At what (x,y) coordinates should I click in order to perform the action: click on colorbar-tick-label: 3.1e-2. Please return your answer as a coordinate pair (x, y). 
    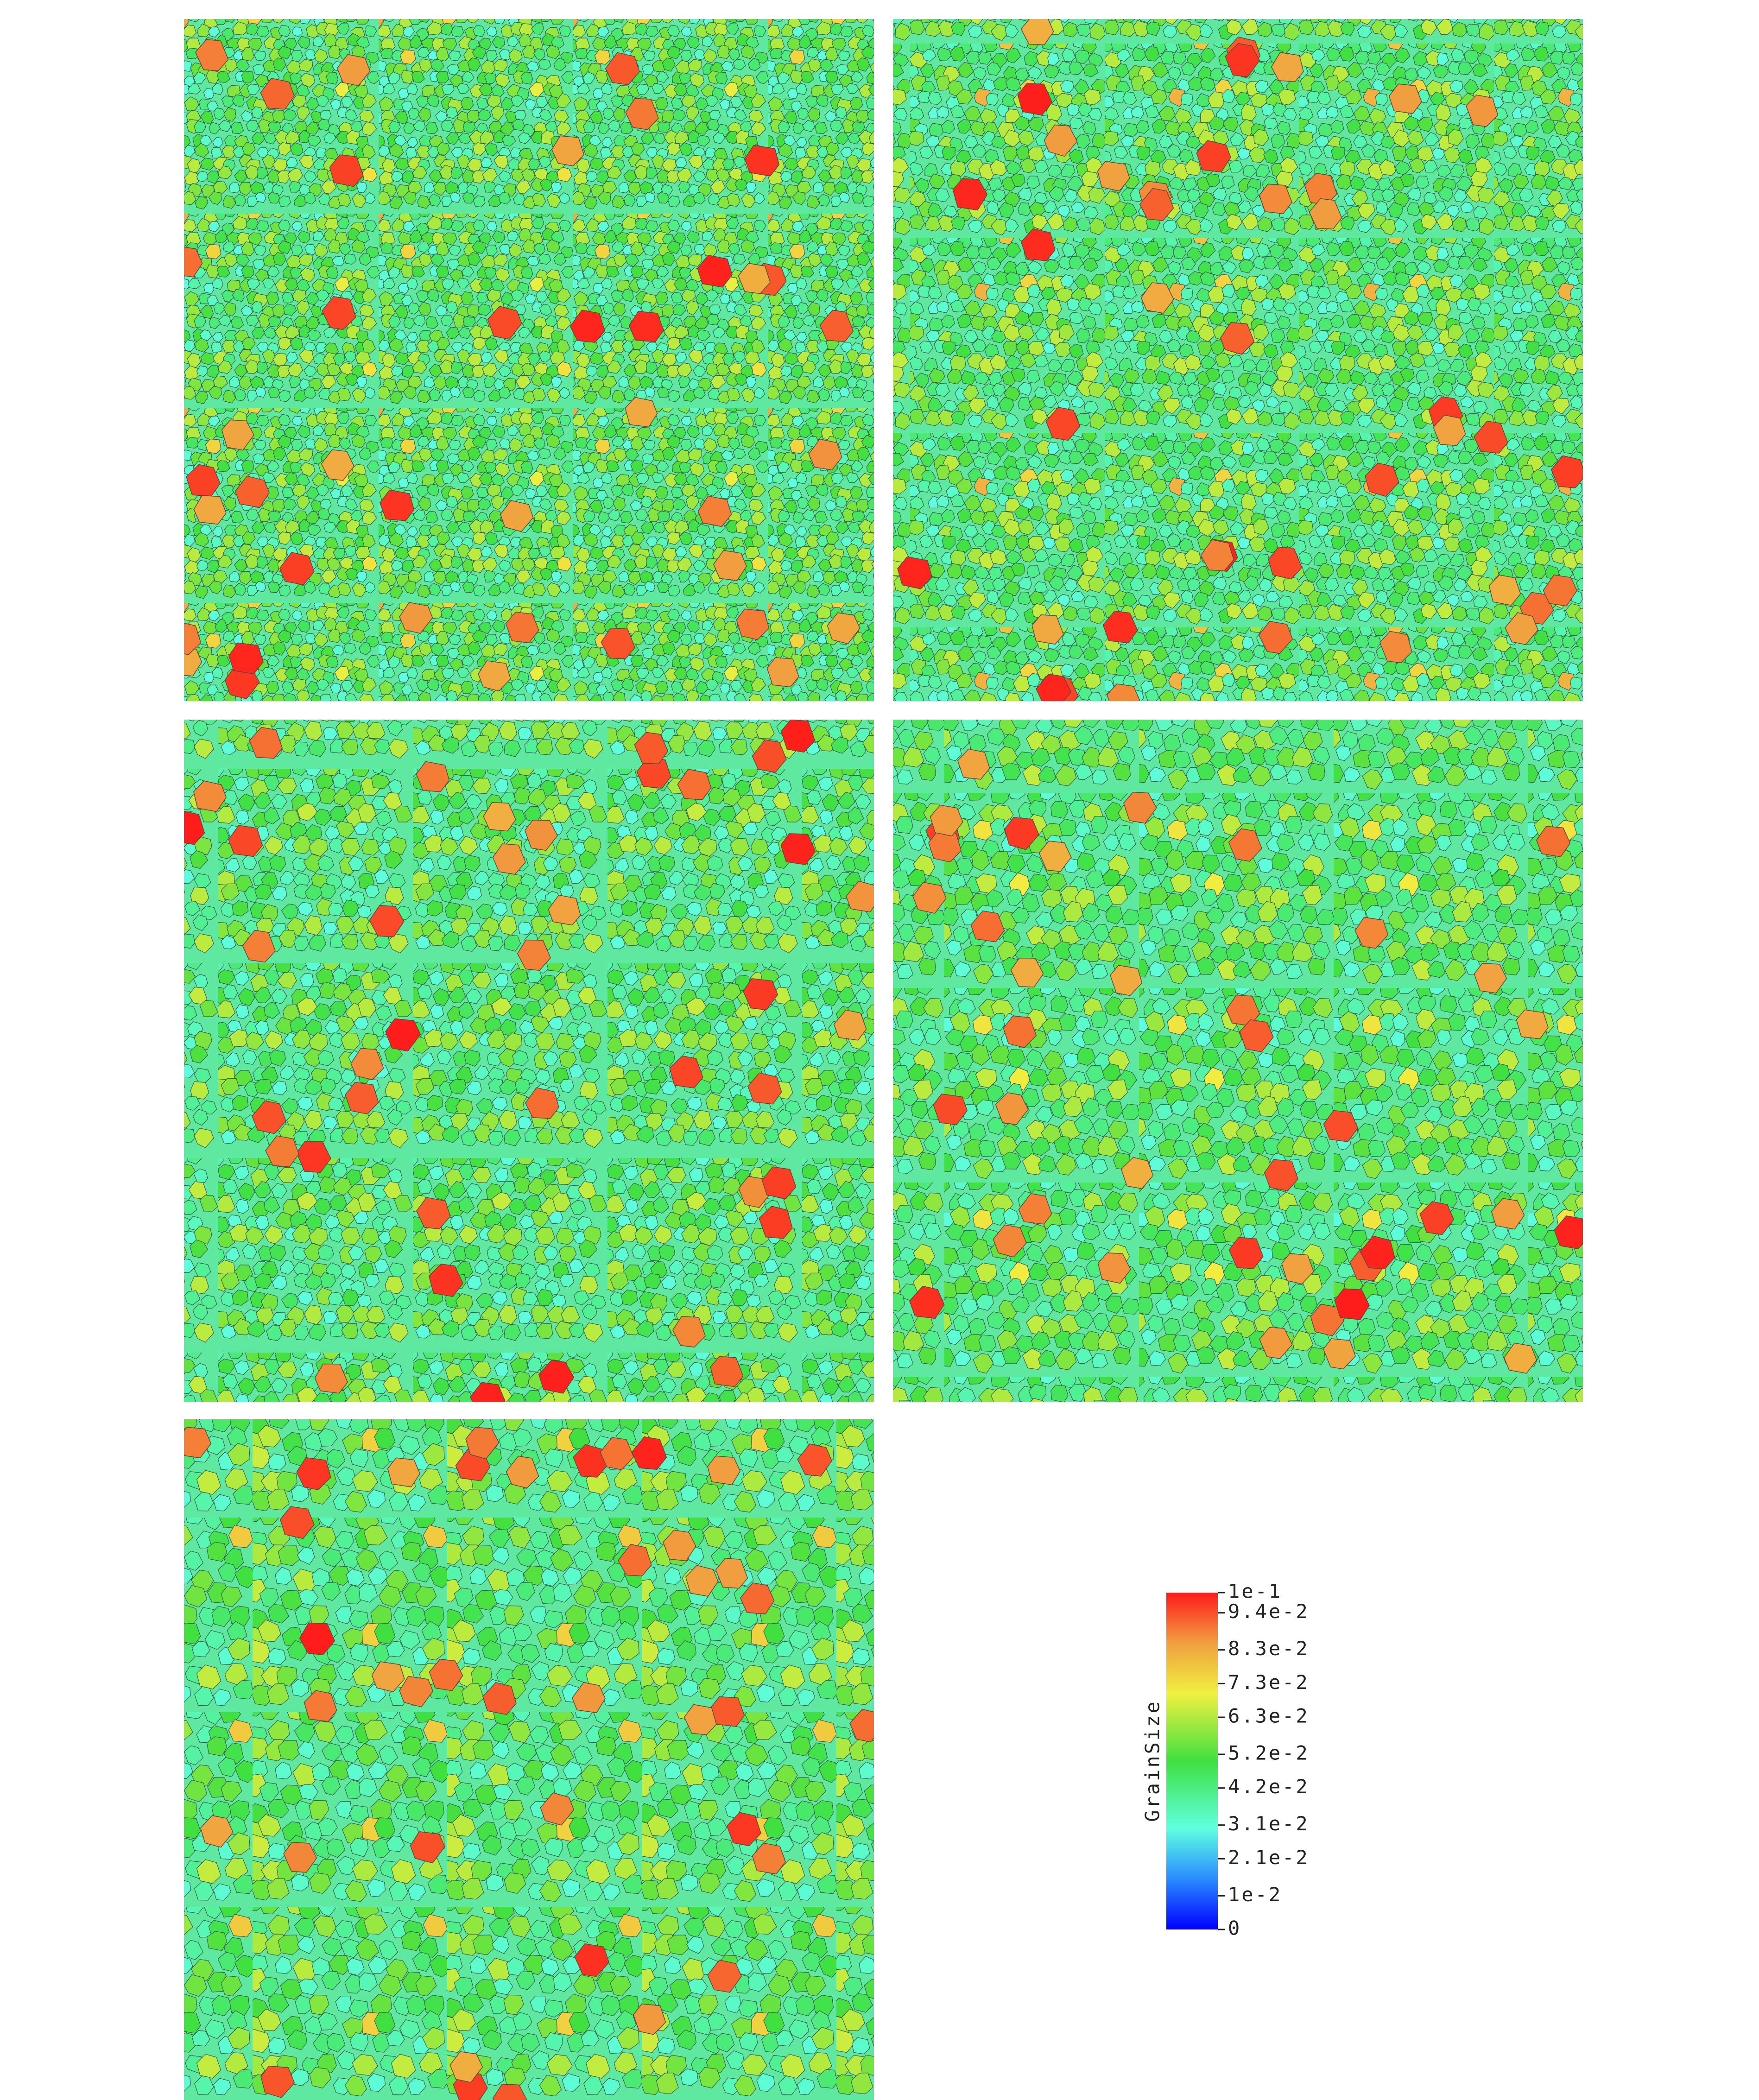
    Looking at the image, I should click on (1269, 1823).